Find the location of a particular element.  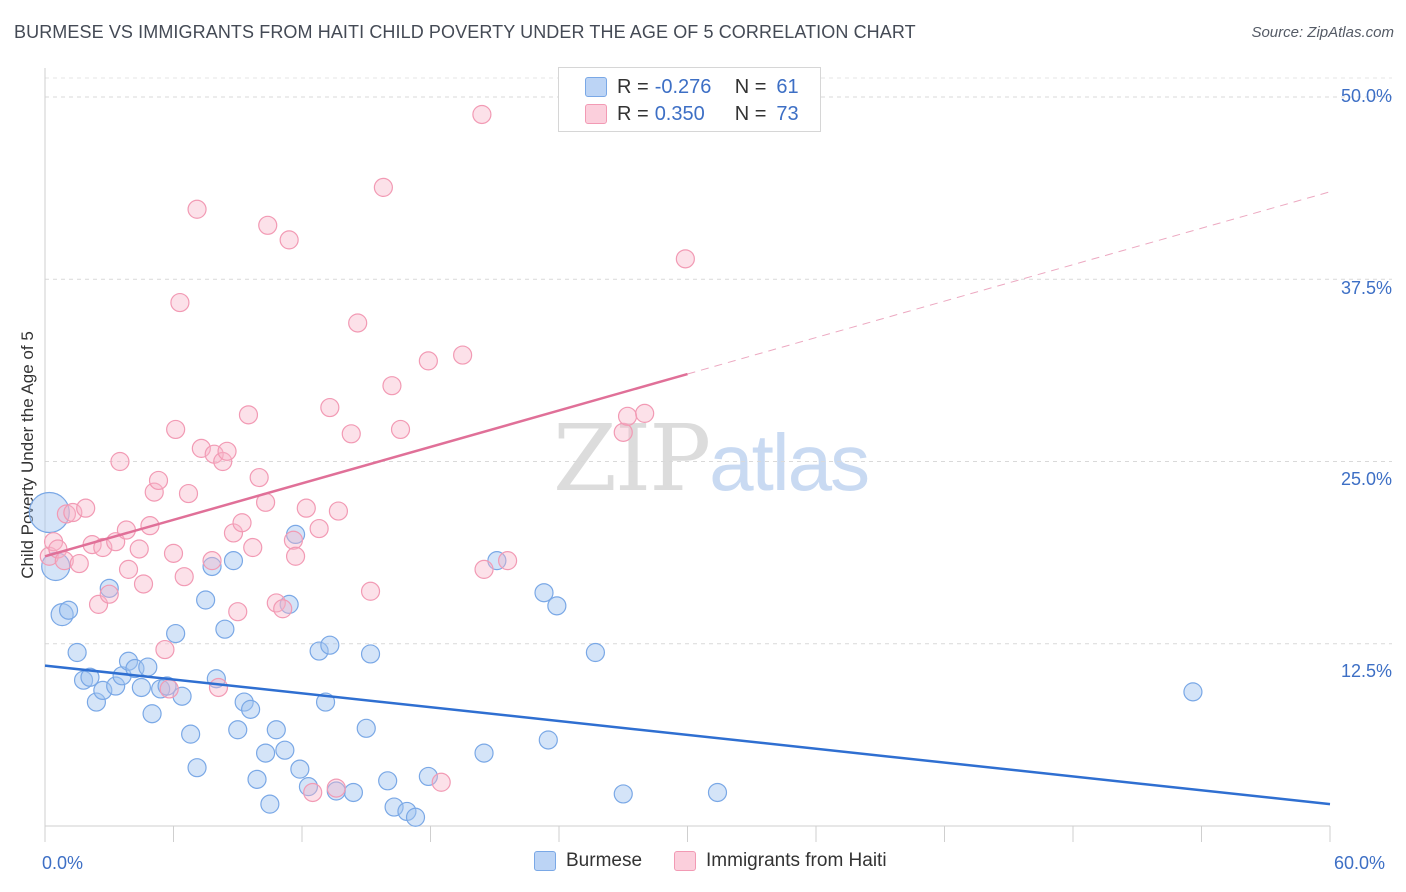

legend-item-haiti: Immigrants from Haiti is located at coordinates (780, 861).